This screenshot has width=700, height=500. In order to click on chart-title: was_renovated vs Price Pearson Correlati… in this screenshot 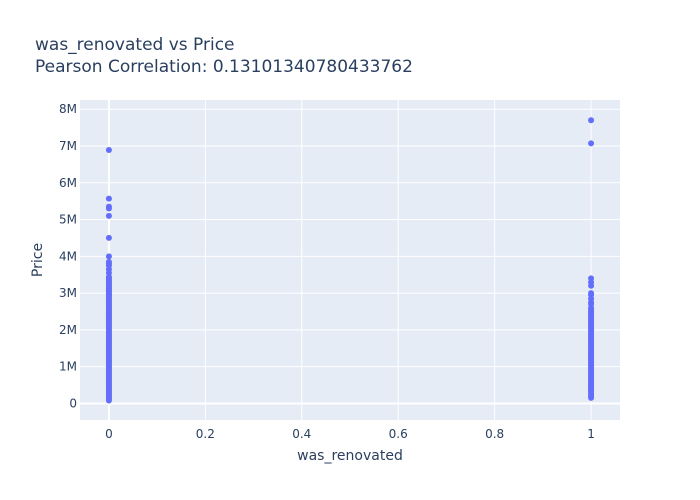, I will do `click(224, 56)`.